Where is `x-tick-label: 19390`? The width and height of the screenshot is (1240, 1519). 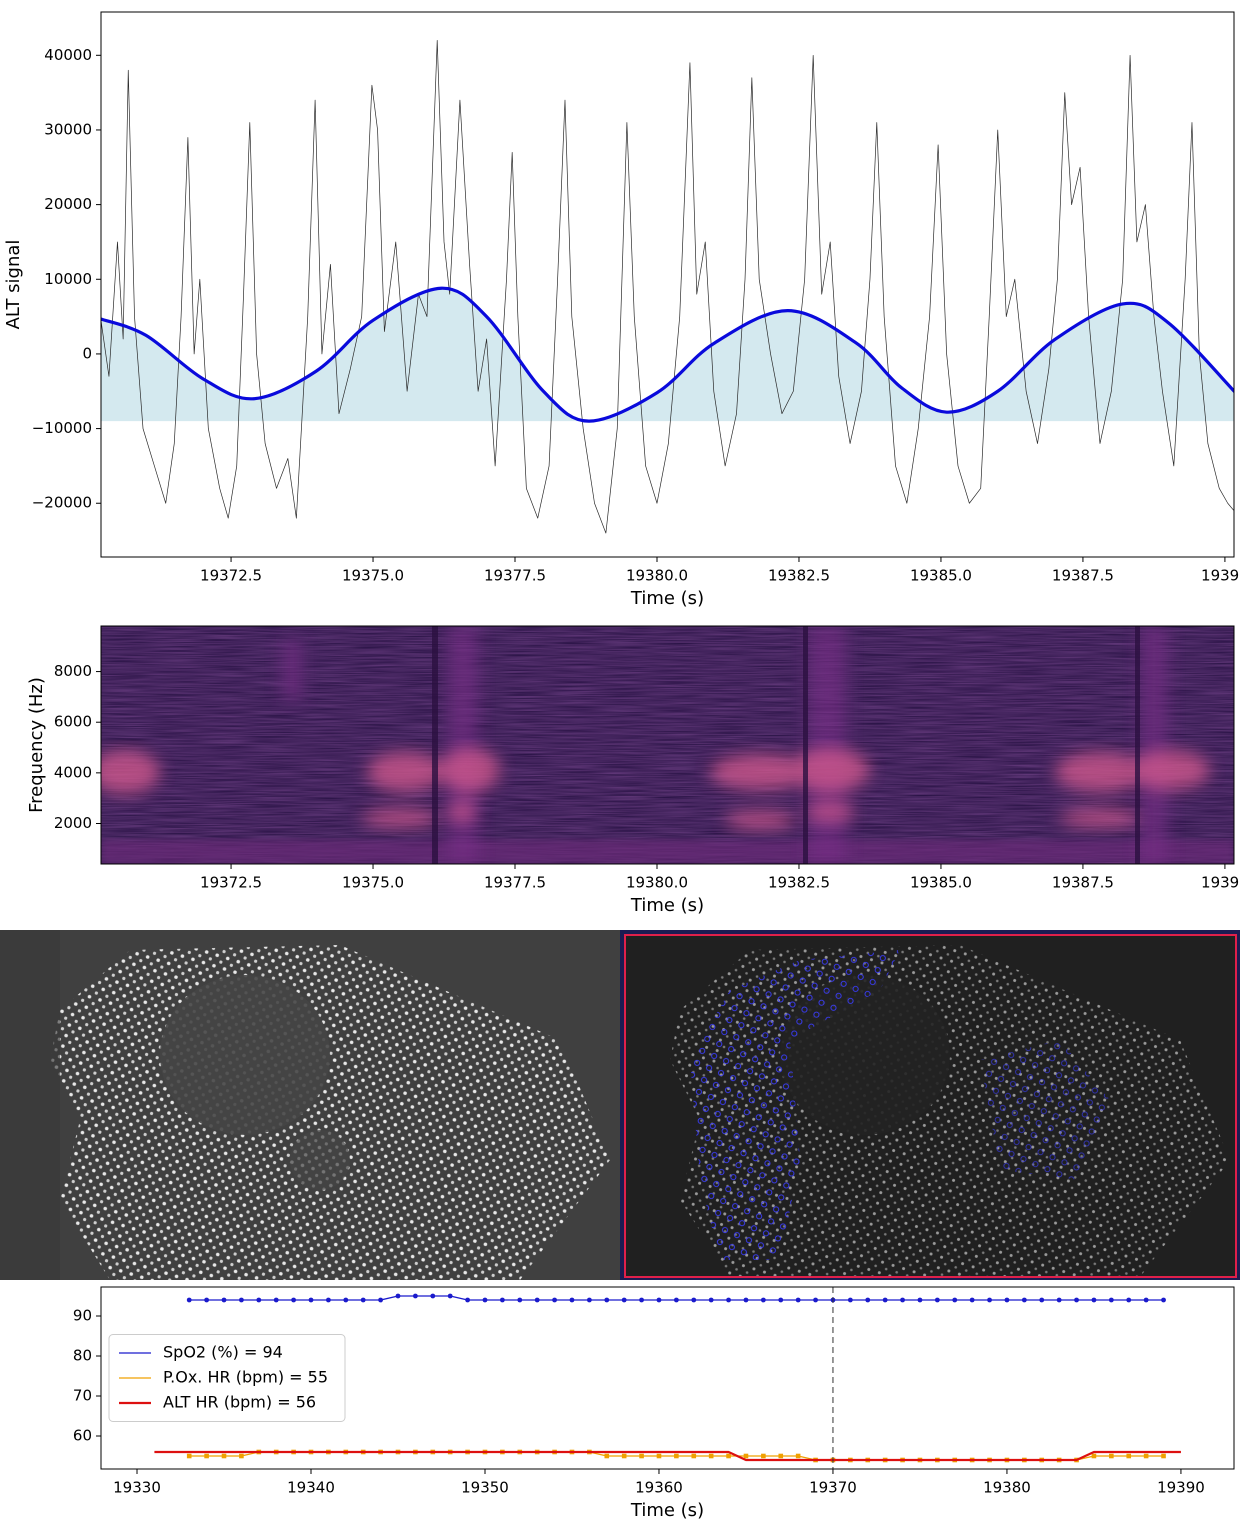
x-tick-label: 19390 is located at coordinates (1220, 576).